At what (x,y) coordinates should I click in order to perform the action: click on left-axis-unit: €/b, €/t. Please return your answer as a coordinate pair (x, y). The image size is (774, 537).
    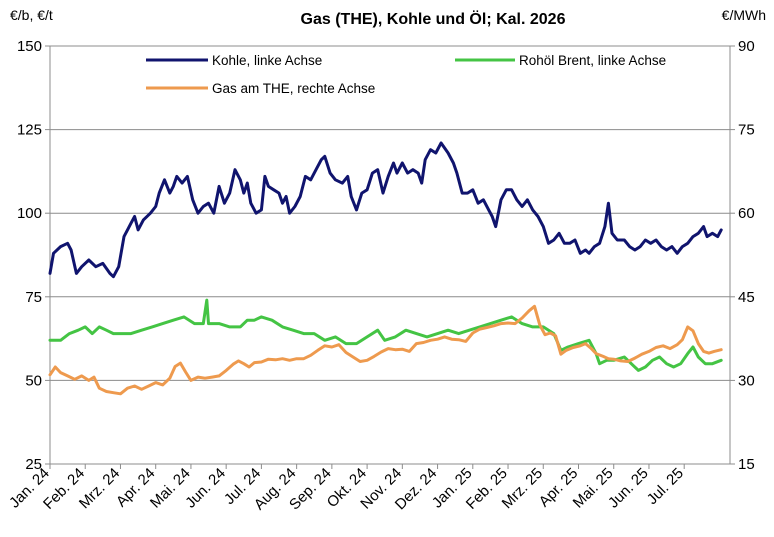
    Looking at the image, I should click on (31, 15).